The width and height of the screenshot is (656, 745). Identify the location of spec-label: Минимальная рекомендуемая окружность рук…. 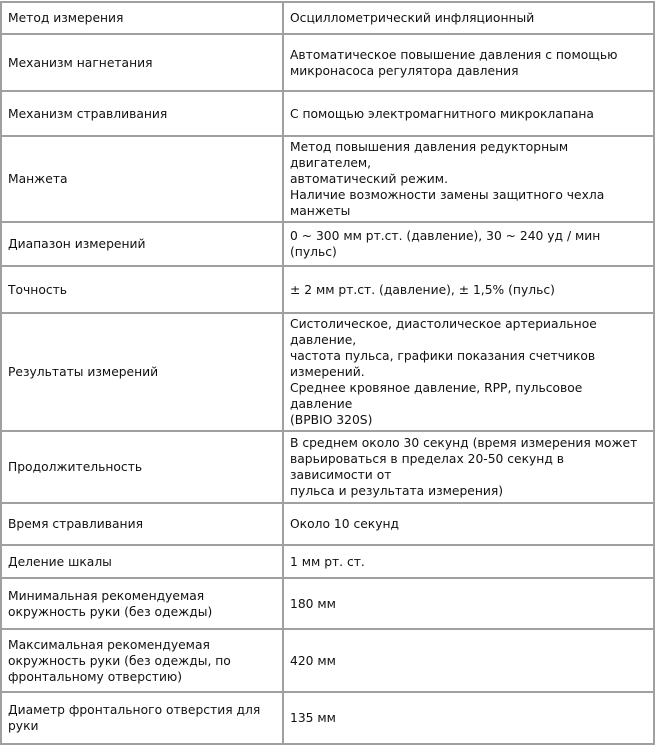
(142, 603).